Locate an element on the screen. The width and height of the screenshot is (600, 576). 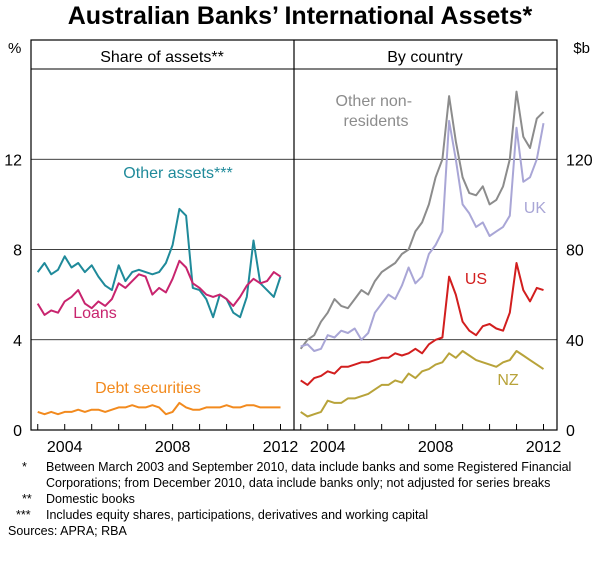
sources: Sources: APRA; RBA is located at coordinates (67, 531).